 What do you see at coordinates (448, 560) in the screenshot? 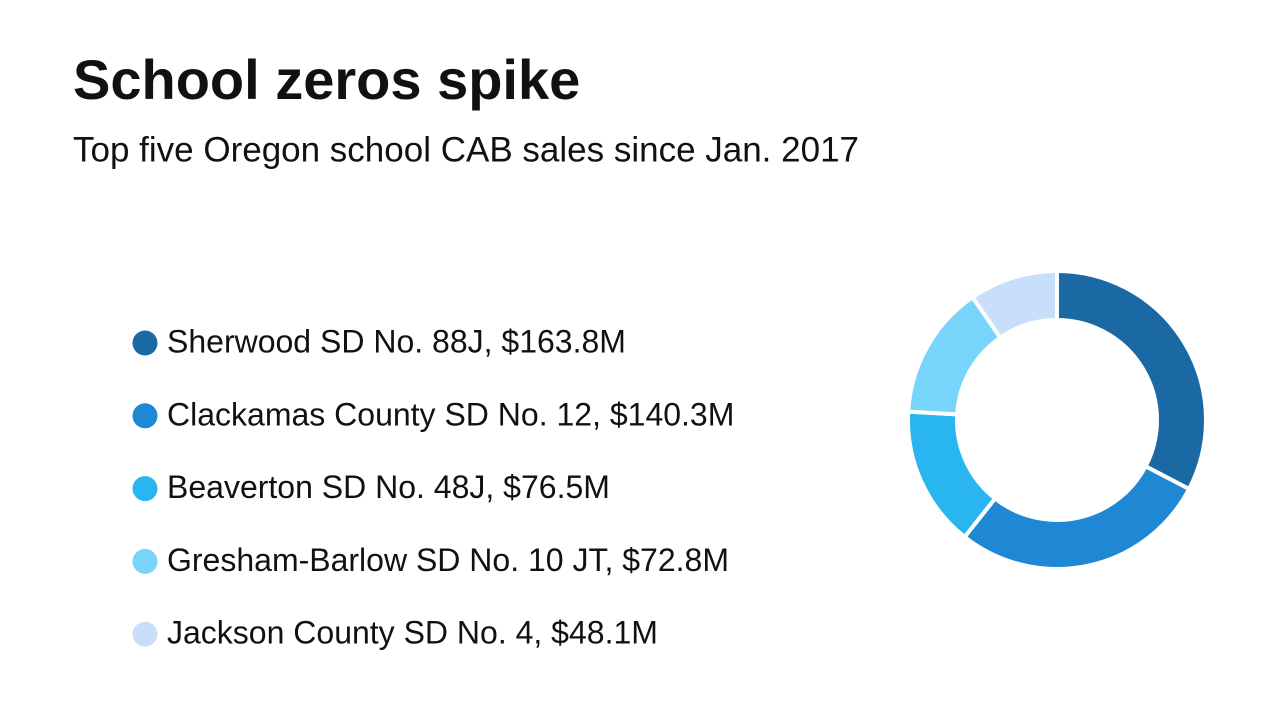
I see `legend-label: Gresham-Barlow SD No. 10 JT, $72.8M` at bounding box center [448, 560].